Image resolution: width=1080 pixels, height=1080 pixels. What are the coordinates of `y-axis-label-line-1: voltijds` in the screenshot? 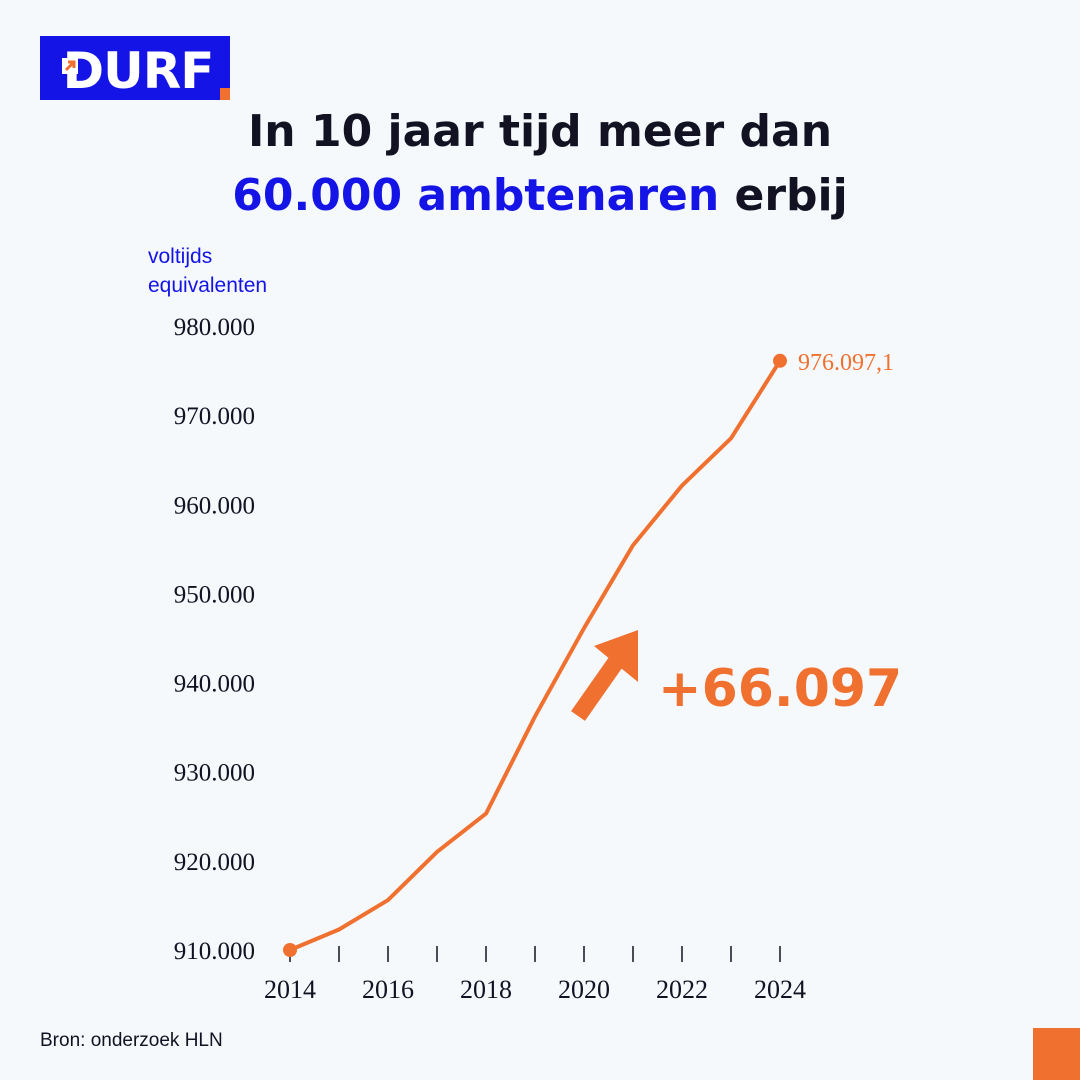 It's located at (180, 256).